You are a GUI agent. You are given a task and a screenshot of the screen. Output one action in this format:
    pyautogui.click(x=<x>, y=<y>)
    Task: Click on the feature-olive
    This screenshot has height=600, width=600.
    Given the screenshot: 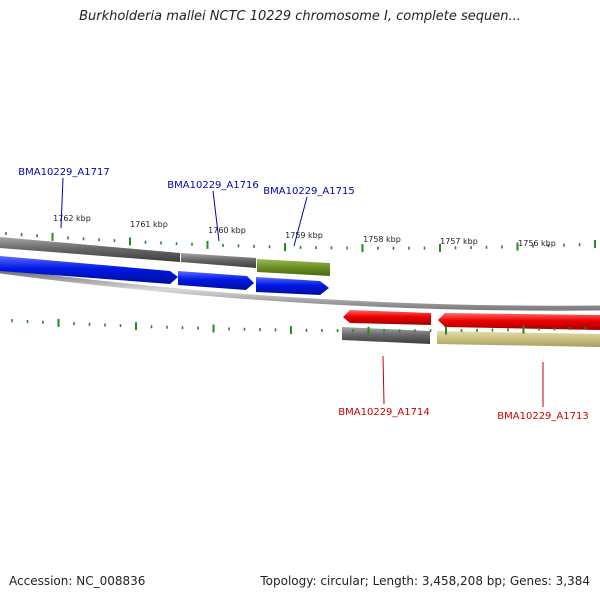 What is the action you would take?
    pyautogui.click(x=293, y=267)
    